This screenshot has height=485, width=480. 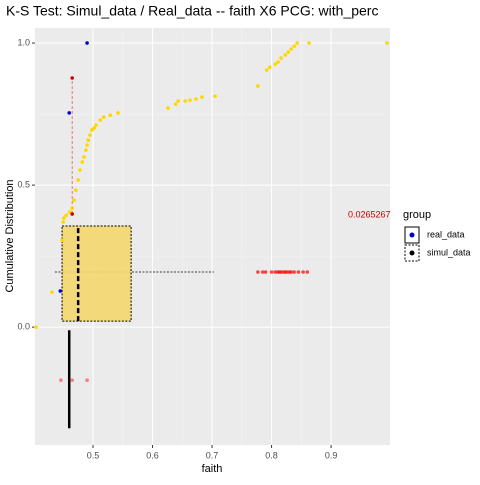 I want to click on y-tick-label: 0.0, so click(x=23, y=326).